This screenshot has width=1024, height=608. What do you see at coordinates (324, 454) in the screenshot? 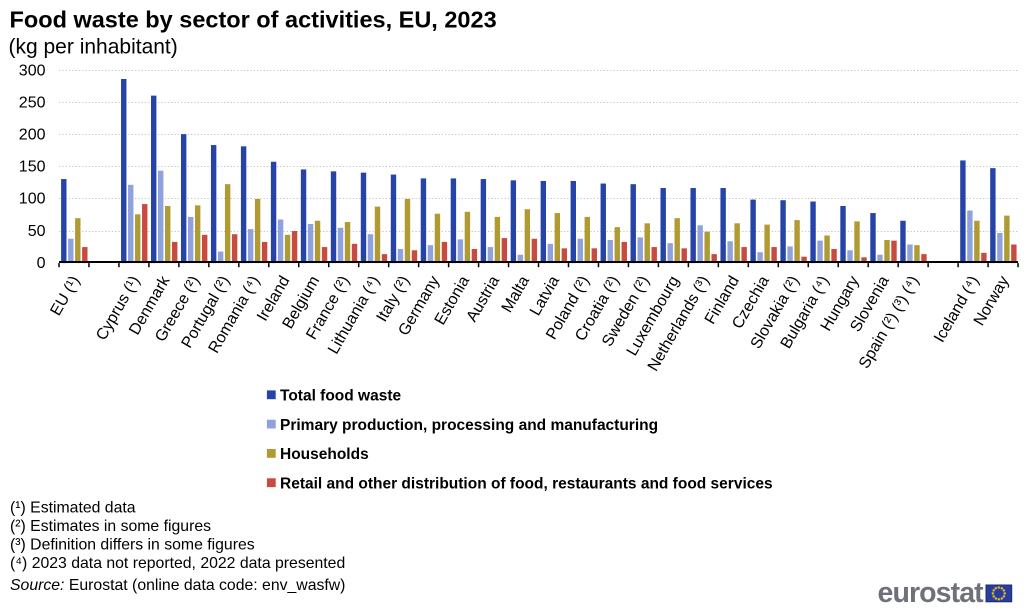
I see `svg-text: Households` at bounding box center [324, 454].